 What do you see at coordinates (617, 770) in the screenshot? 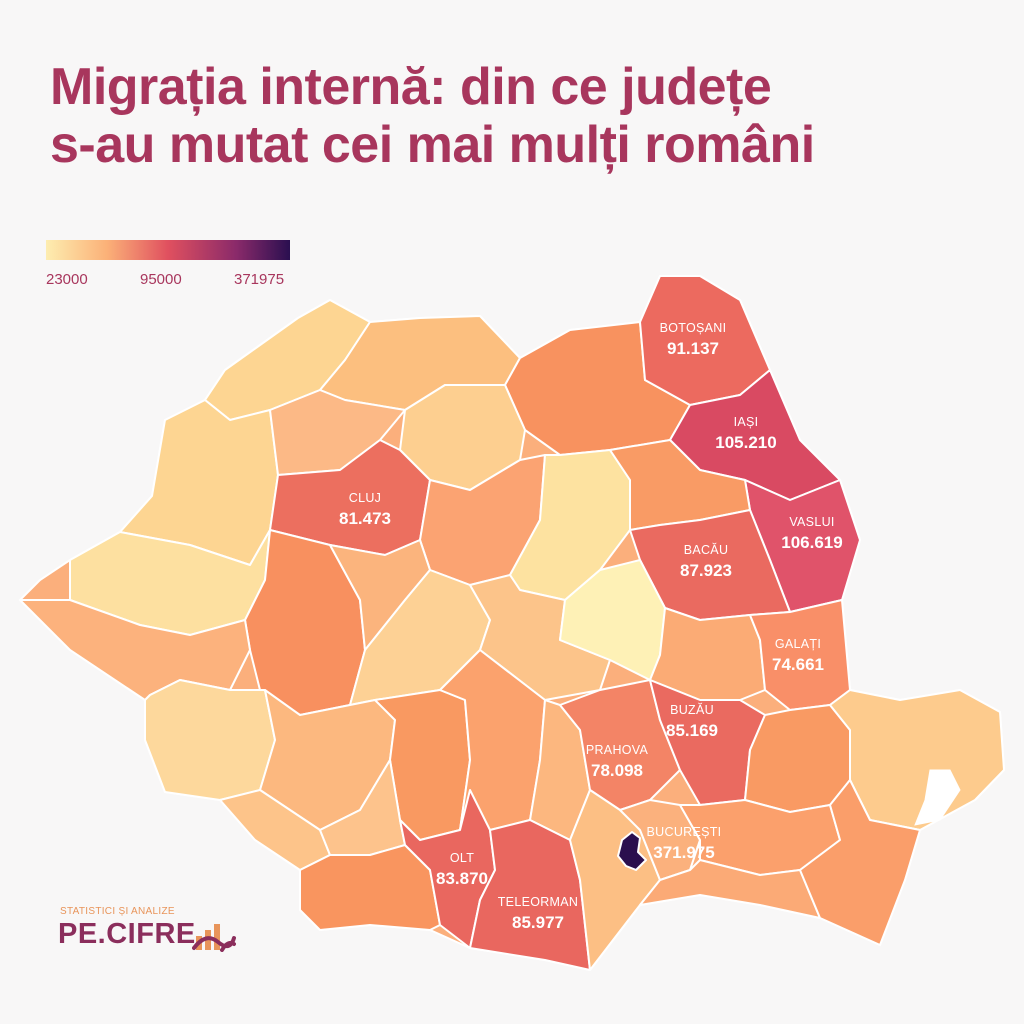
I see `label-prahova-value: 78.098` at bounding box center [617, 770].